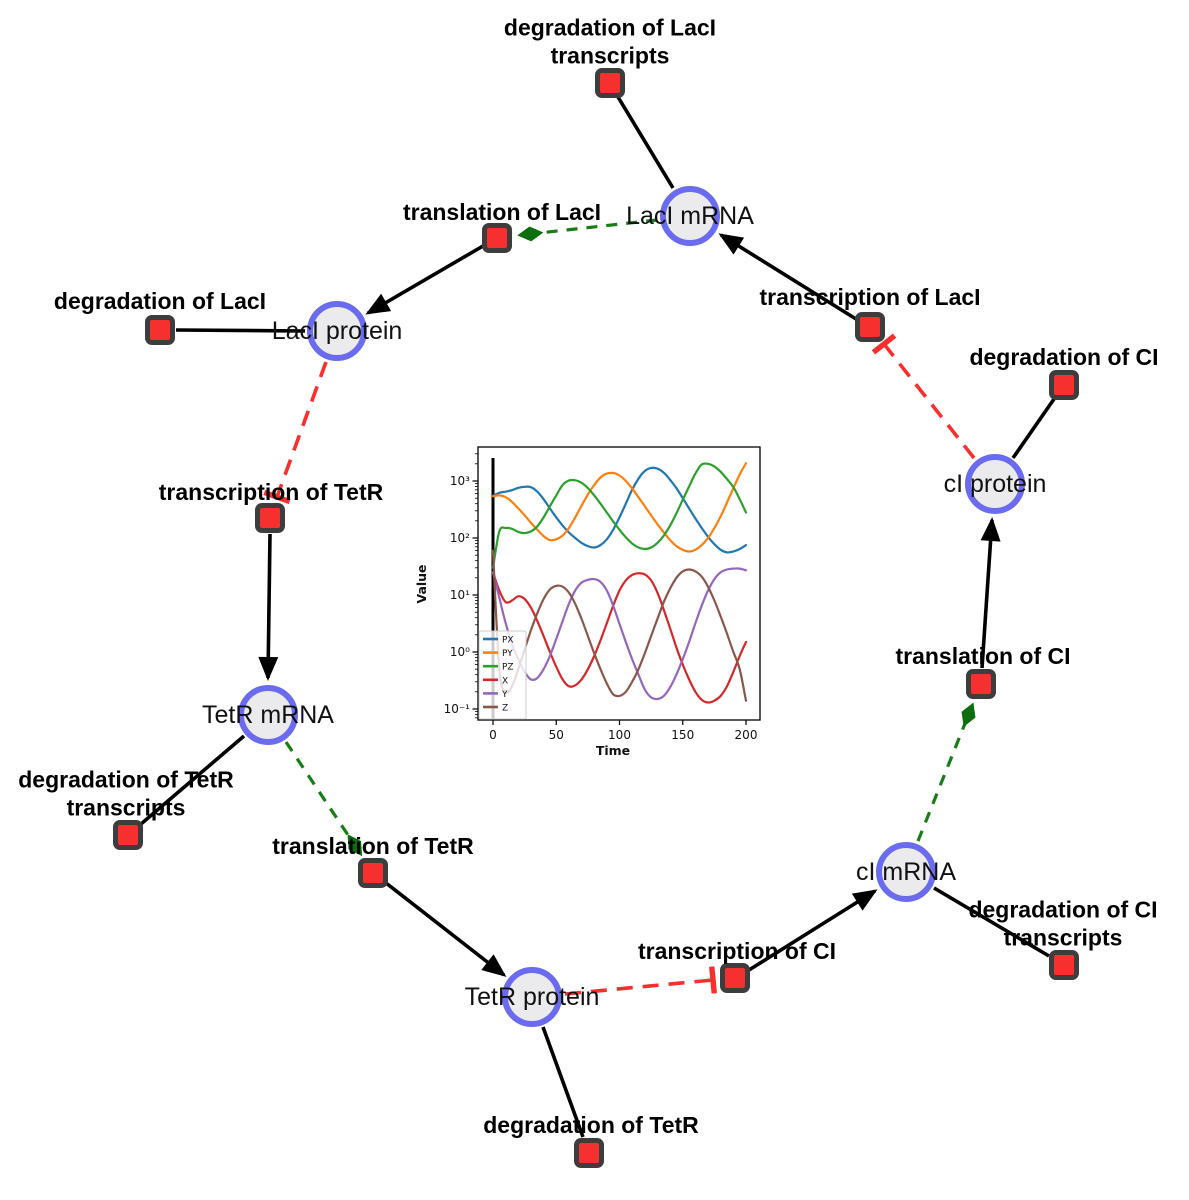 The width and height of the screenshot is (1189, 1200). What do you see at coordinates (991, 922) in the screenshot?
I see `edge-ci-mrna-to-deg-ci-transcripts` at bounding box center [991, 922].